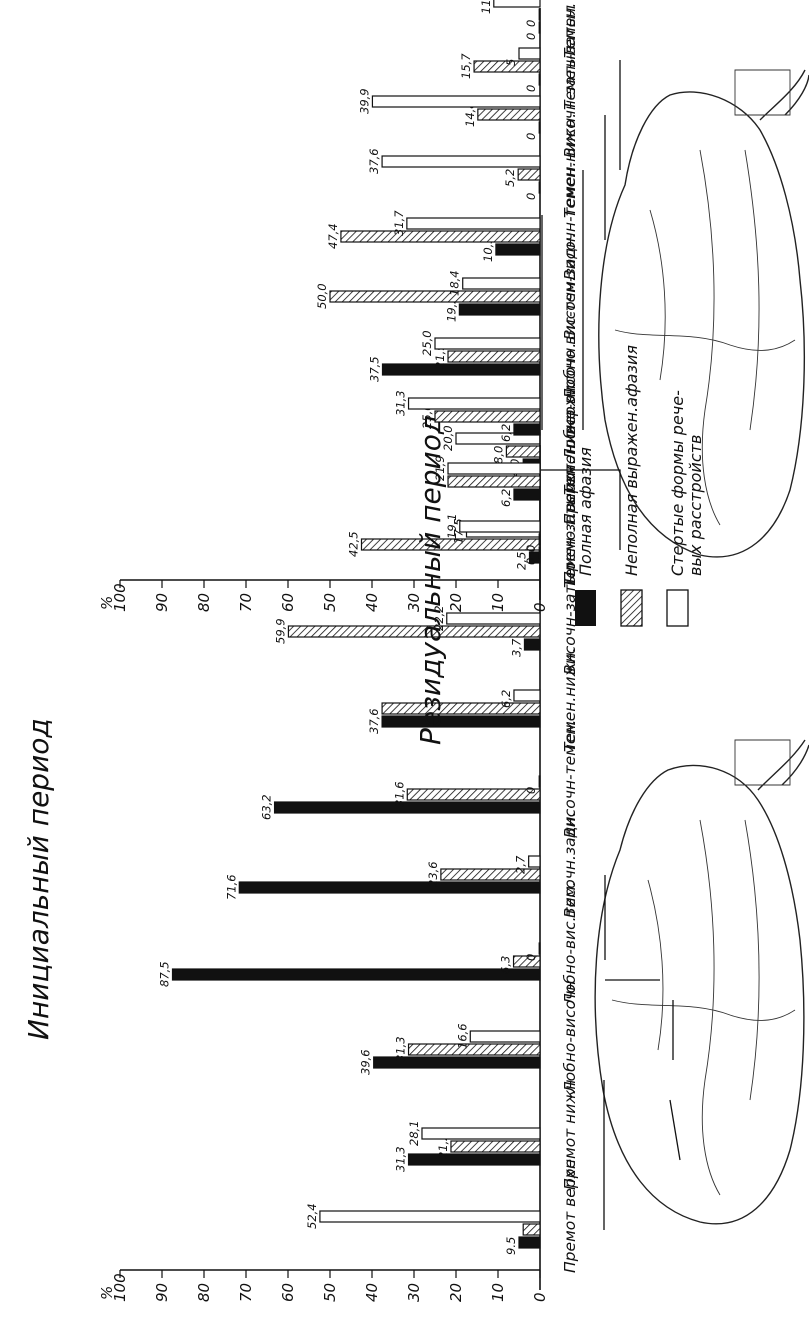 Image resolution: width=809 pixels, height=1326 pixels. I want to click on category-label: Темен-затыл., so click(570, 533).